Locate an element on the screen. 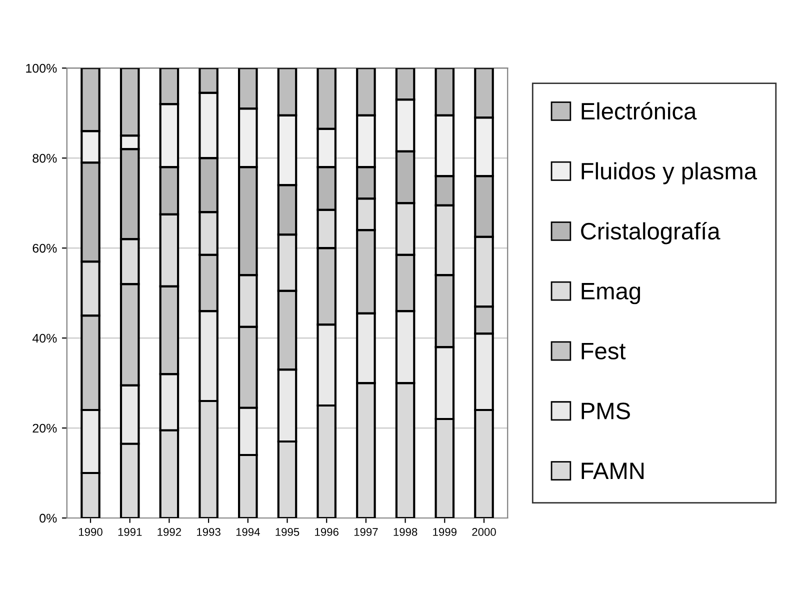 The image size is (787, 592). y-tick-label: 20% is located at coordinates (44, 428).